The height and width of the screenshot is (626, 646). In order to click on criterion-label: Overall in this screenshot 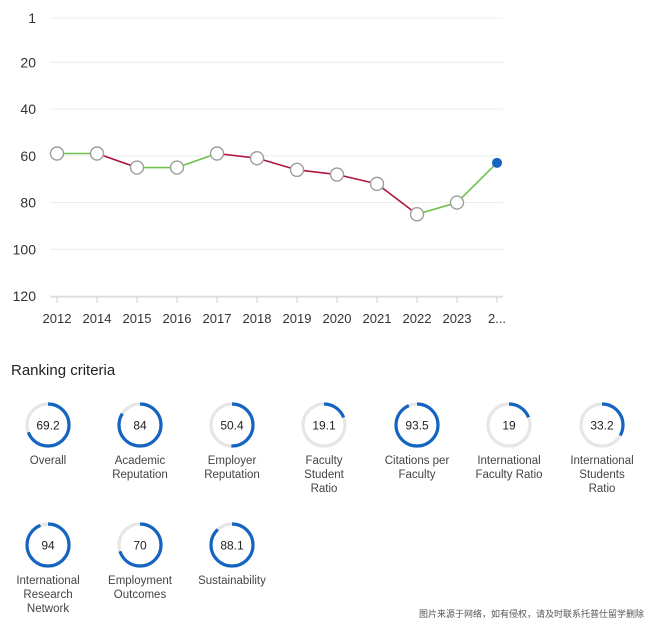, I will do `click(48, 461)`.